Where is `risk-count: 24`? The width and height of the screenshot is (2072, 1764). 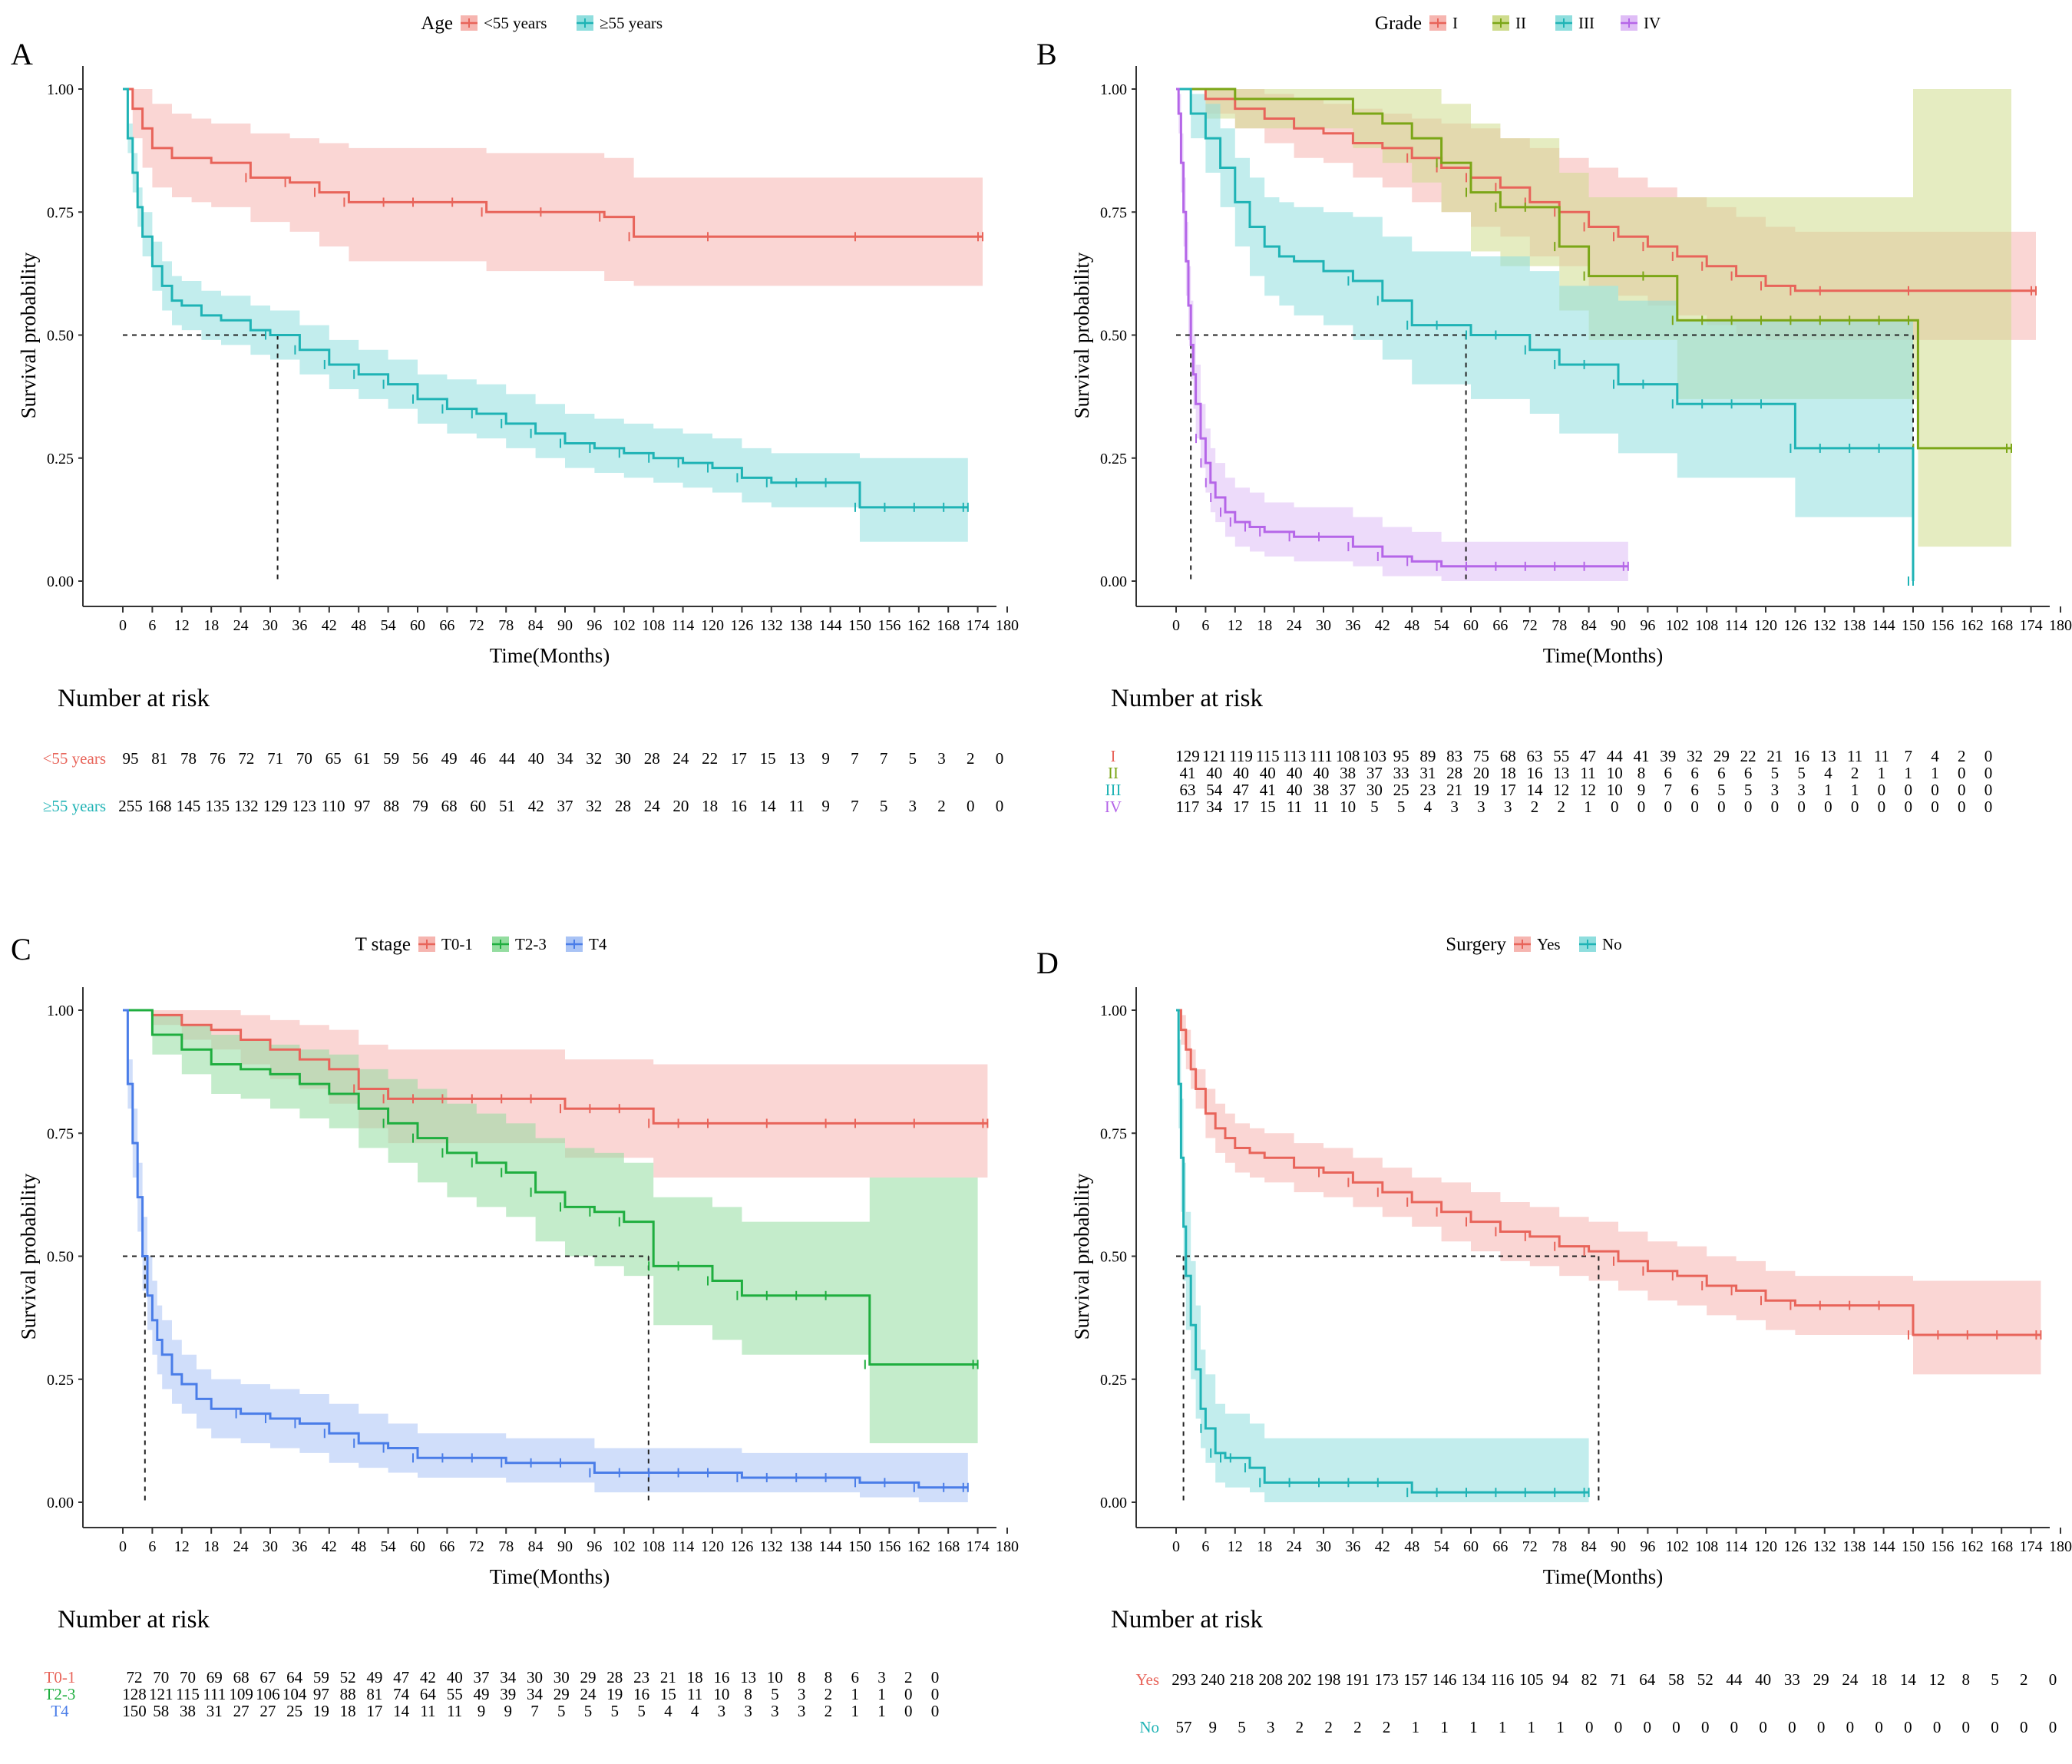
risk-count: 24 is located at coordinates (588, 1694).